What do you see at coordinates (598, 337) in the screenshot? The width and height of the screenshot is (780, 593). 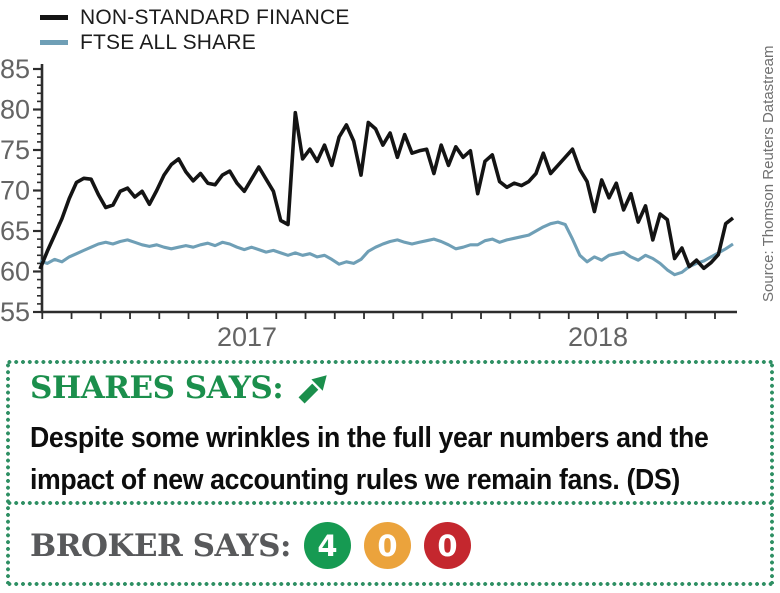 I see `svg-text: 2018` at bounding box center [598, 337].